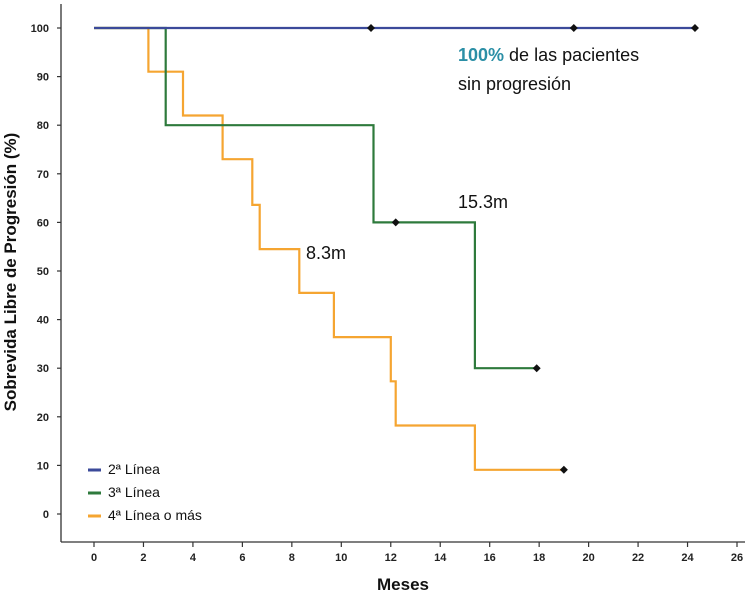 Image resolution: width=749 pixels, height=594 pixels. I want to click on legend-label-4-linea: 4ª Línea o más, so click(155, 515).